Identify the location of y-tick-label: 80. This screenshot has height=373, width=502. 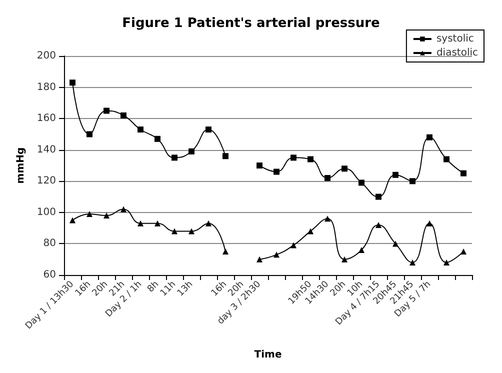
(49, 244).